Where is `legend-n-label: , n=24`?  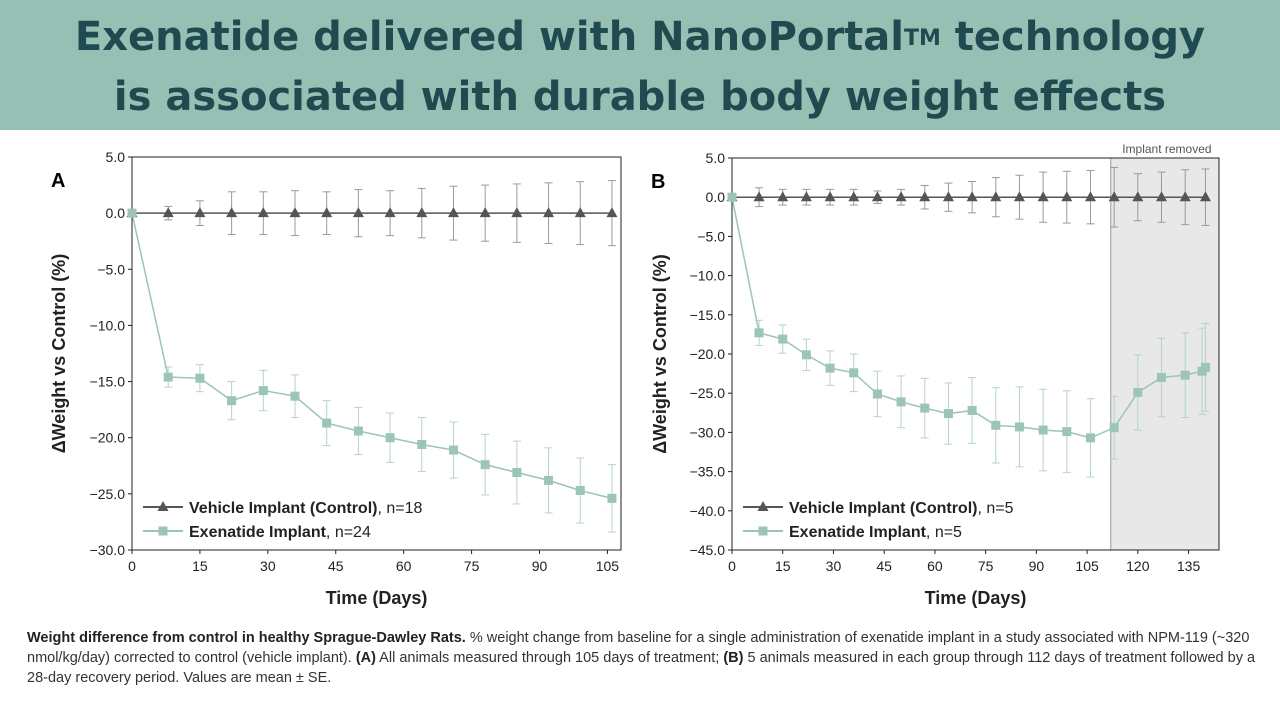 legend-n-label: , n=24 is located at coordinates (348, 532).